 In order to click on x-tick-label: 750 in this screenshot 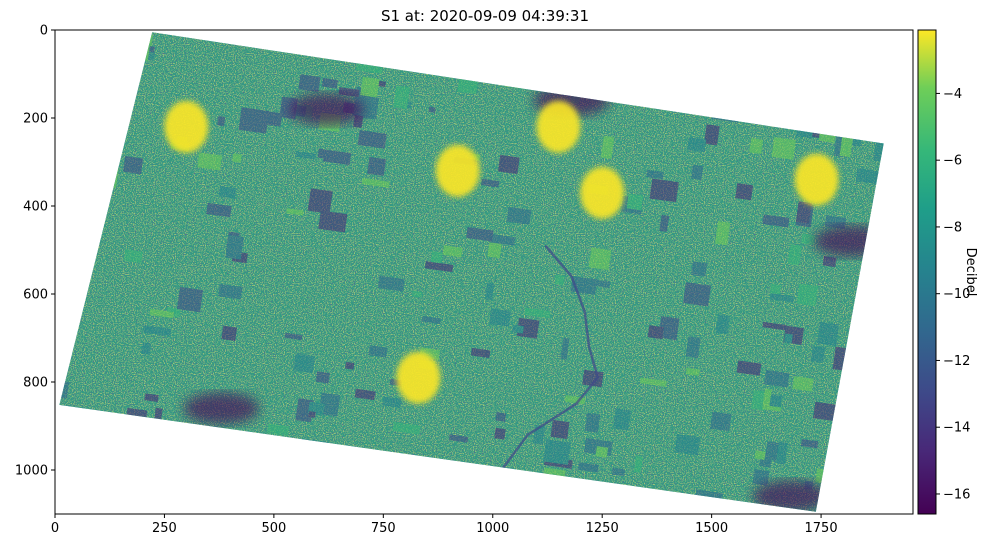, I will do `click(383, 528)`.